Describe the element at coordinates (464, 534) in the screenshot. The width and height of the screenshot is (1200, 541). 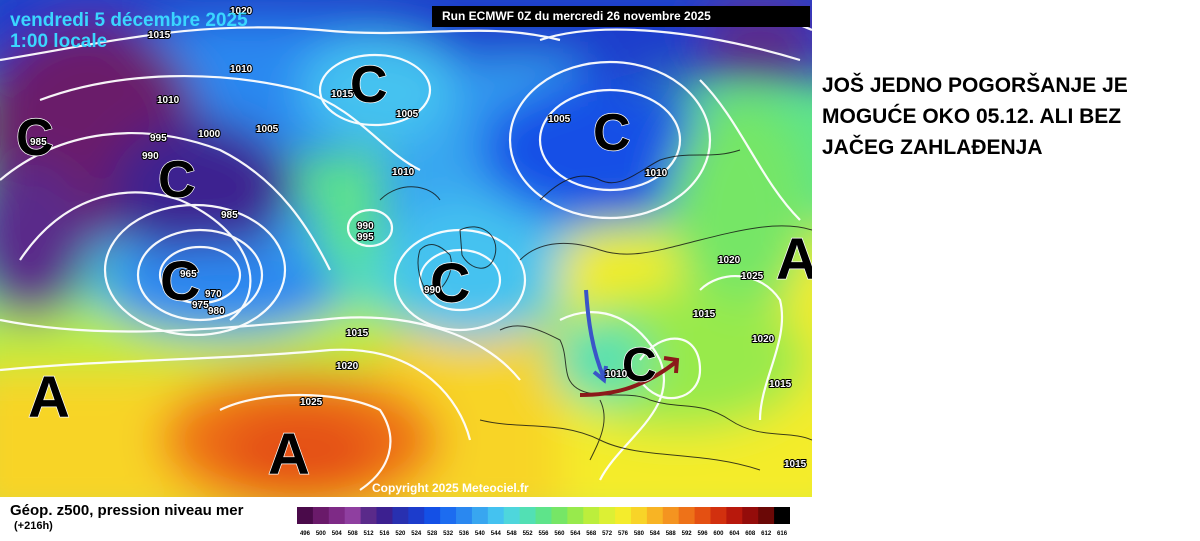
I see `color-scale-tick: 536` at that location.